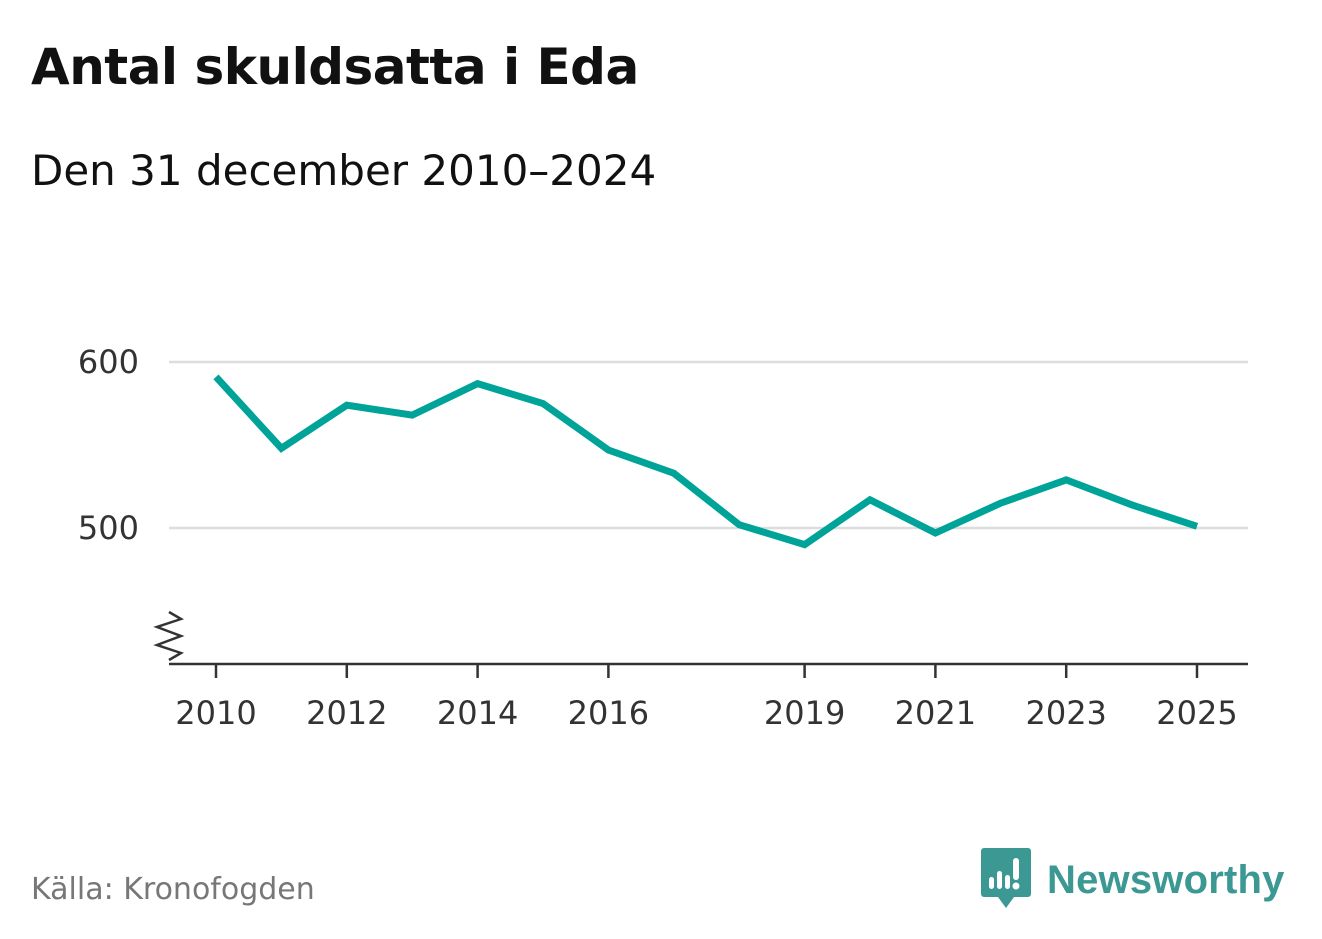  Describe the element at coordinates (1065, 713) in the screenshot. I see `x-tick-label: 2023` at that location.